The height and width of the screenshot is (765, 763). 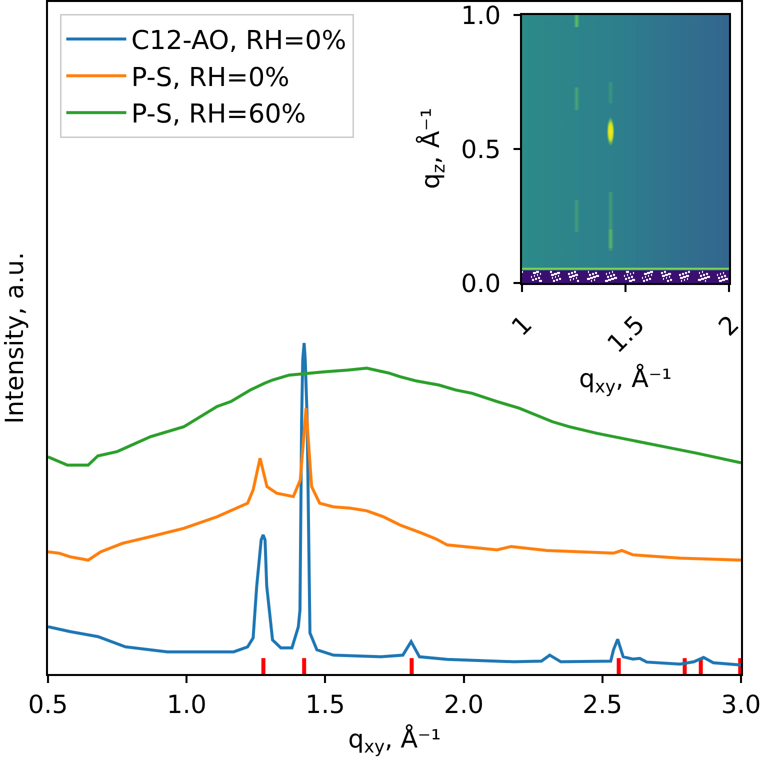 I want to click on text: 1, so click(x=522, y=326).